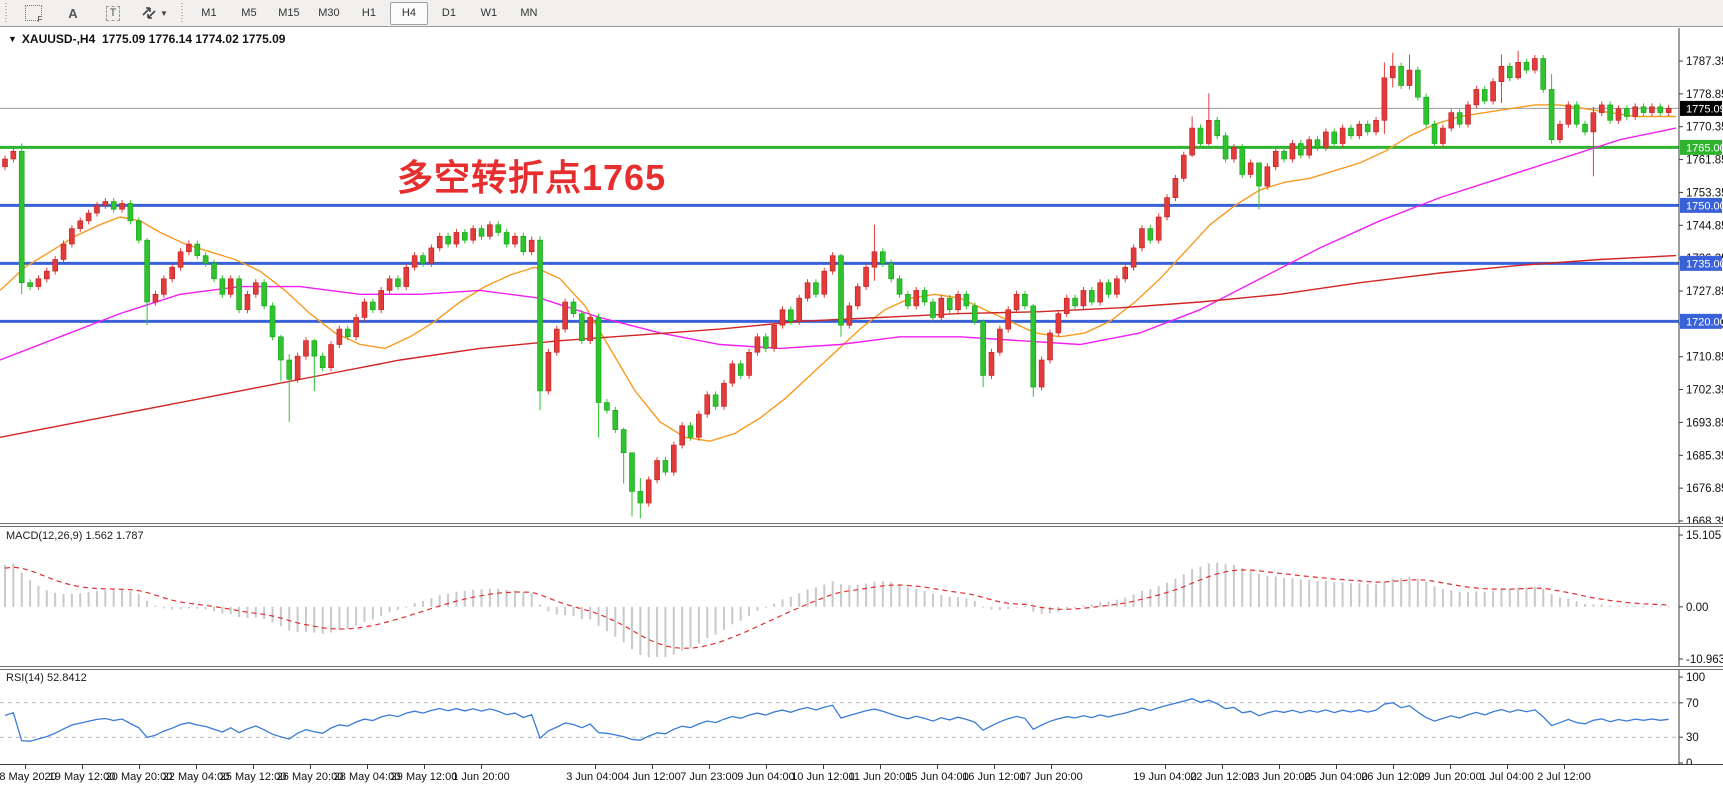 Image resolution: width=1723 pixels, height=792 pixels. Describe the element at coordinates (1051, 777) in the screenshot. I see `time-label: 17 Jun 20:00` at that location.